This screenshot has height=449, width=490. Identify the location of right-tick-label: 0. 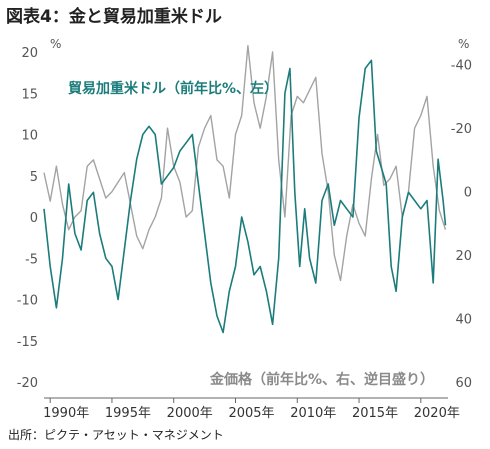
(468, 193).